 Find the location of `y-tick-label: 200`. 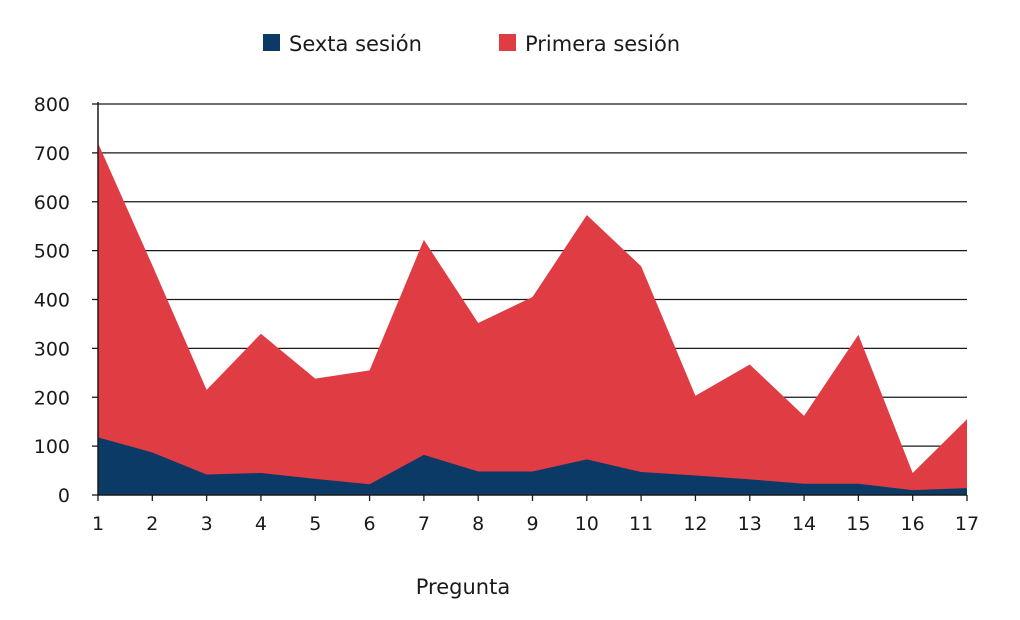

y-tick-label: 200 is located at coordinates (52, 398).